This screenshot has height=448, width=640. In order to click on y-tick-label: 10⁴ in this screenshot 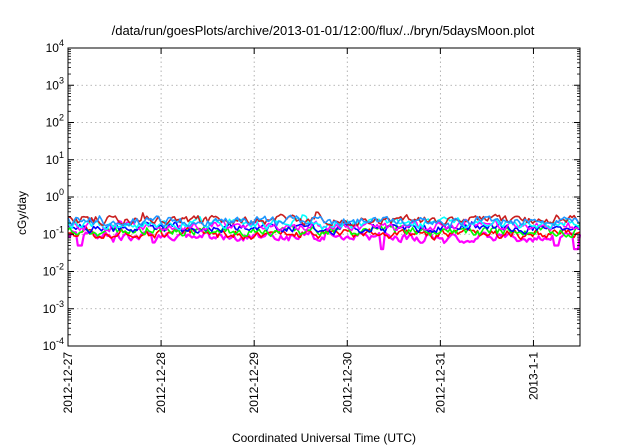, I will do `click(55, 46)`.